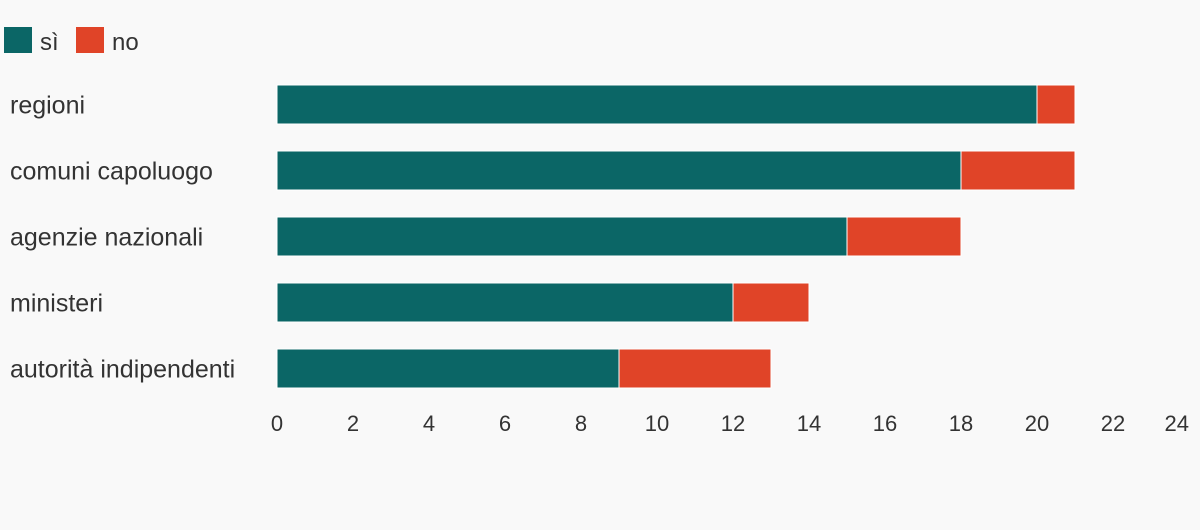  Describe the element at coordinates (771, 302) in the screenshot. I see `bar-ministeri-no` at that location.